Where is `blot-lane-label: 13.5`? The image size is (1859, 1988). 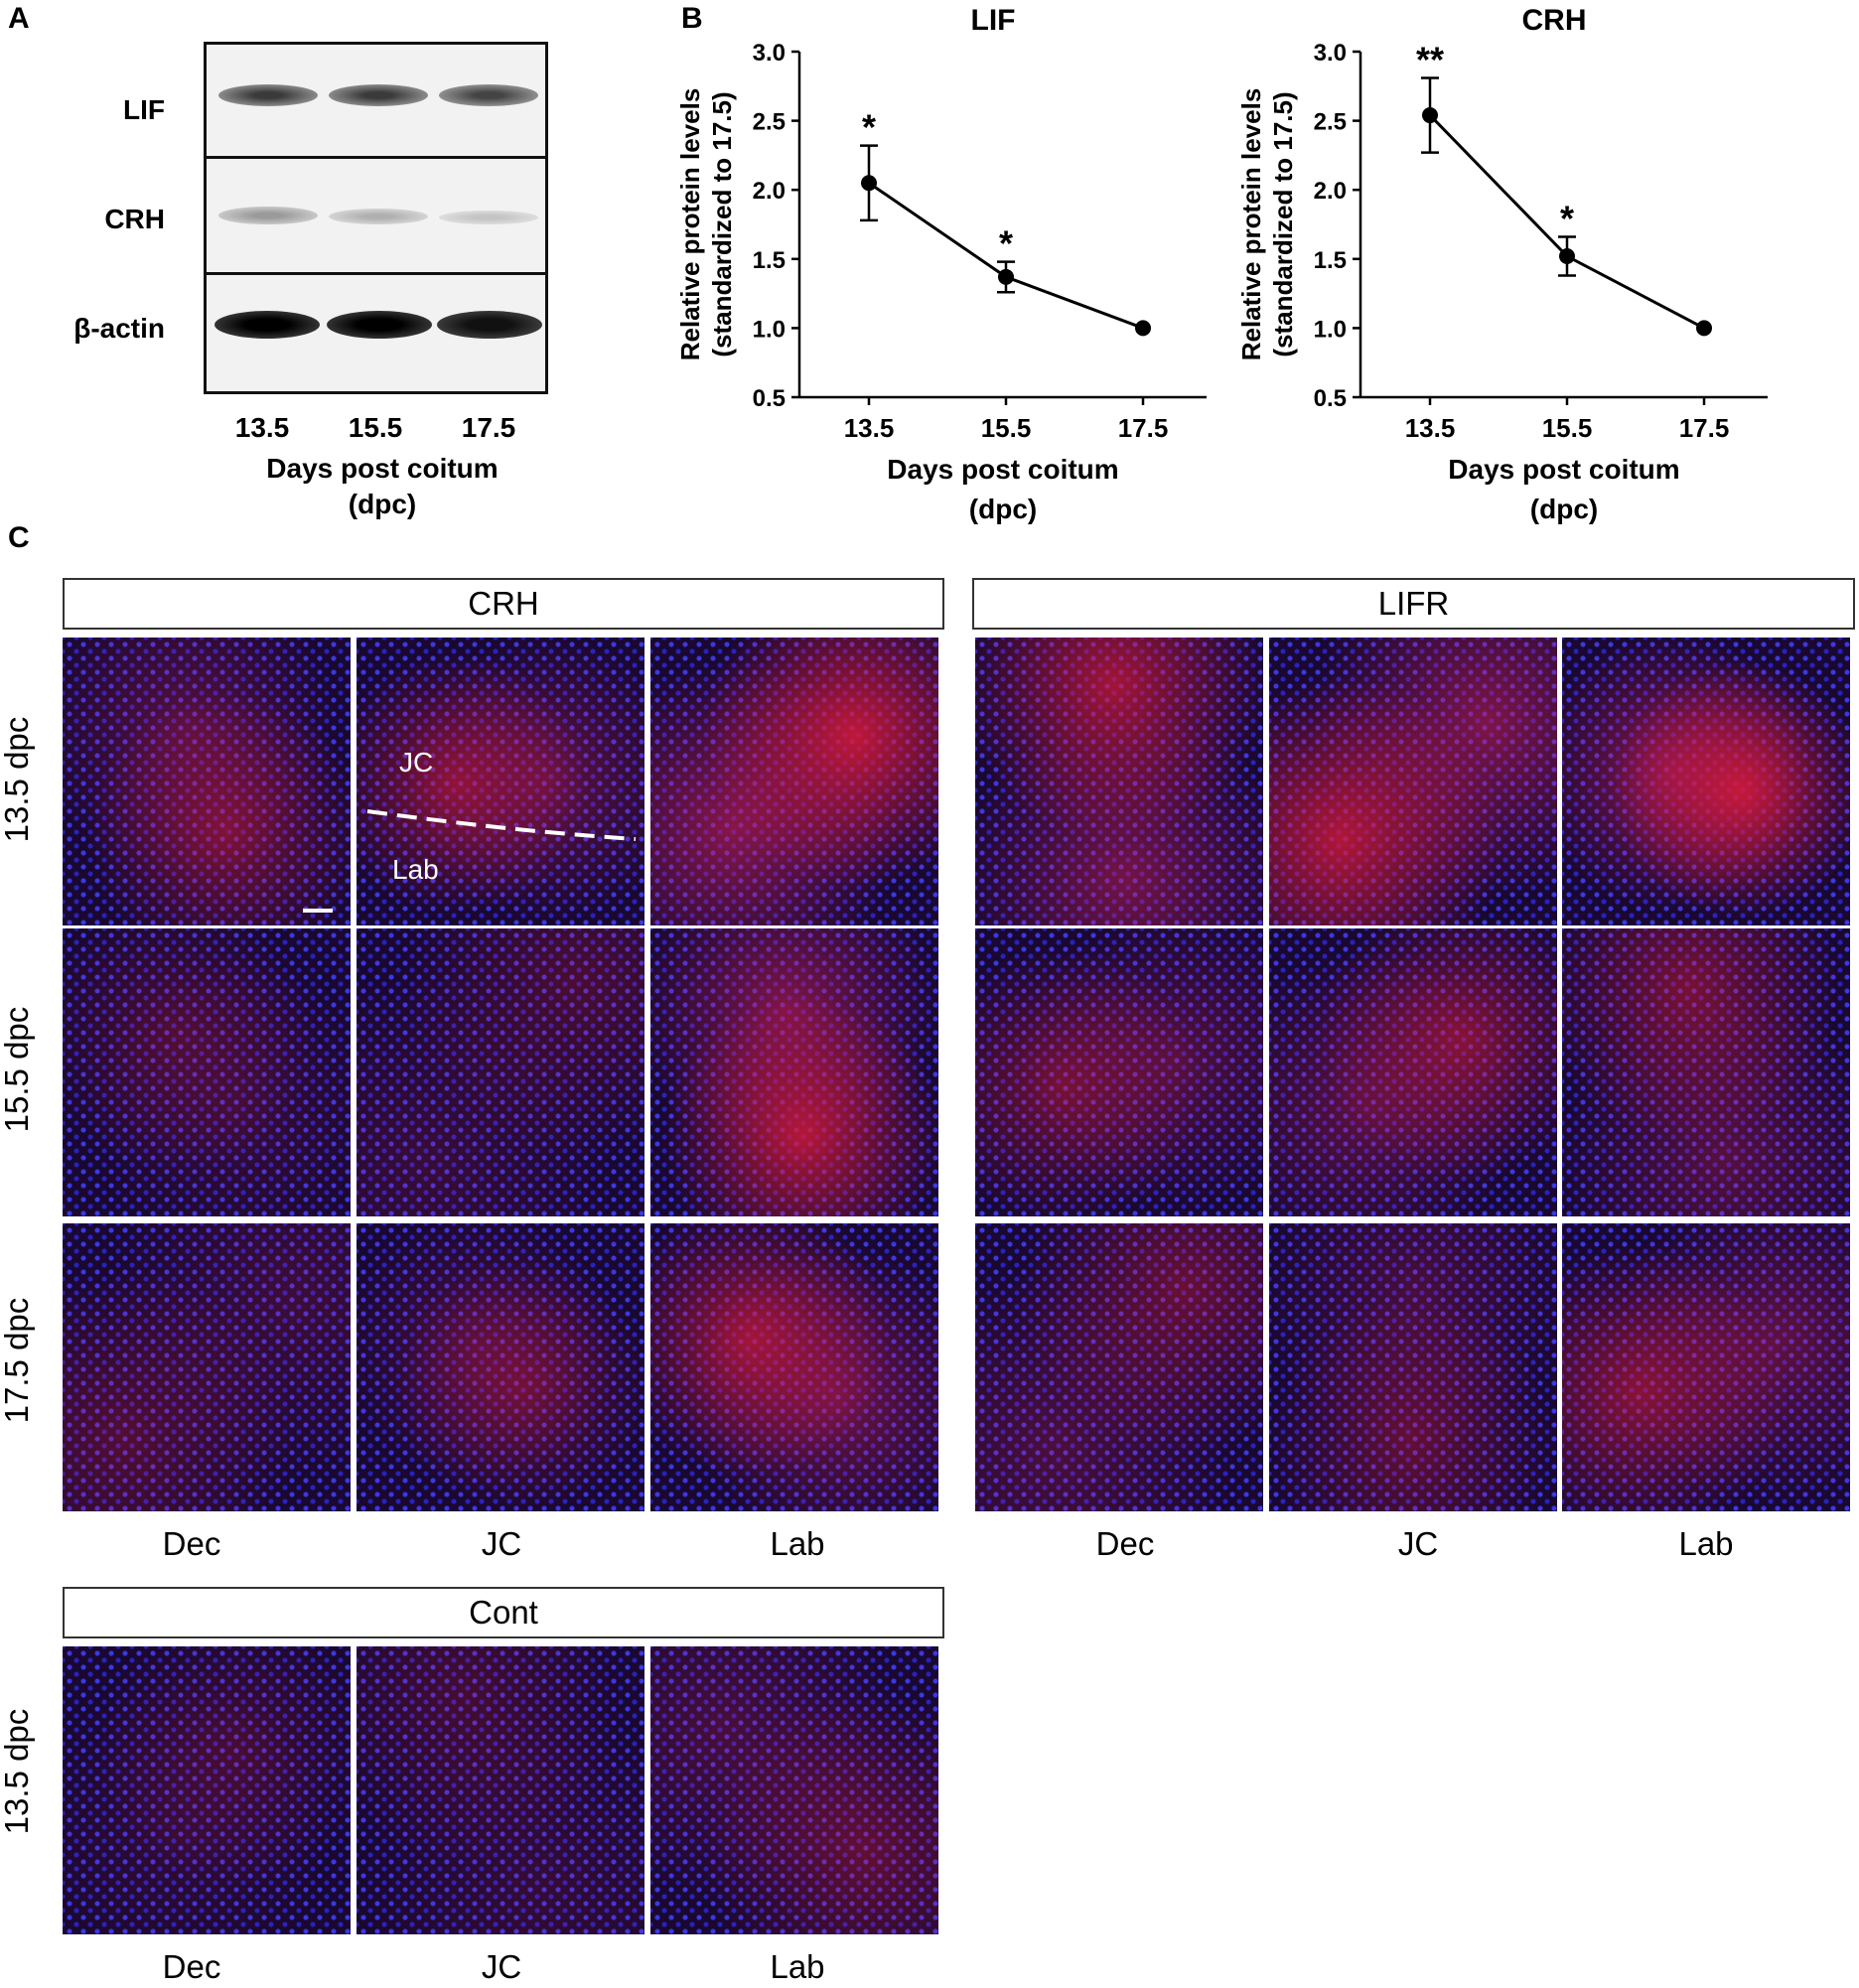 blot-lane-label: 13.5 is located at coordinates (262, 427).